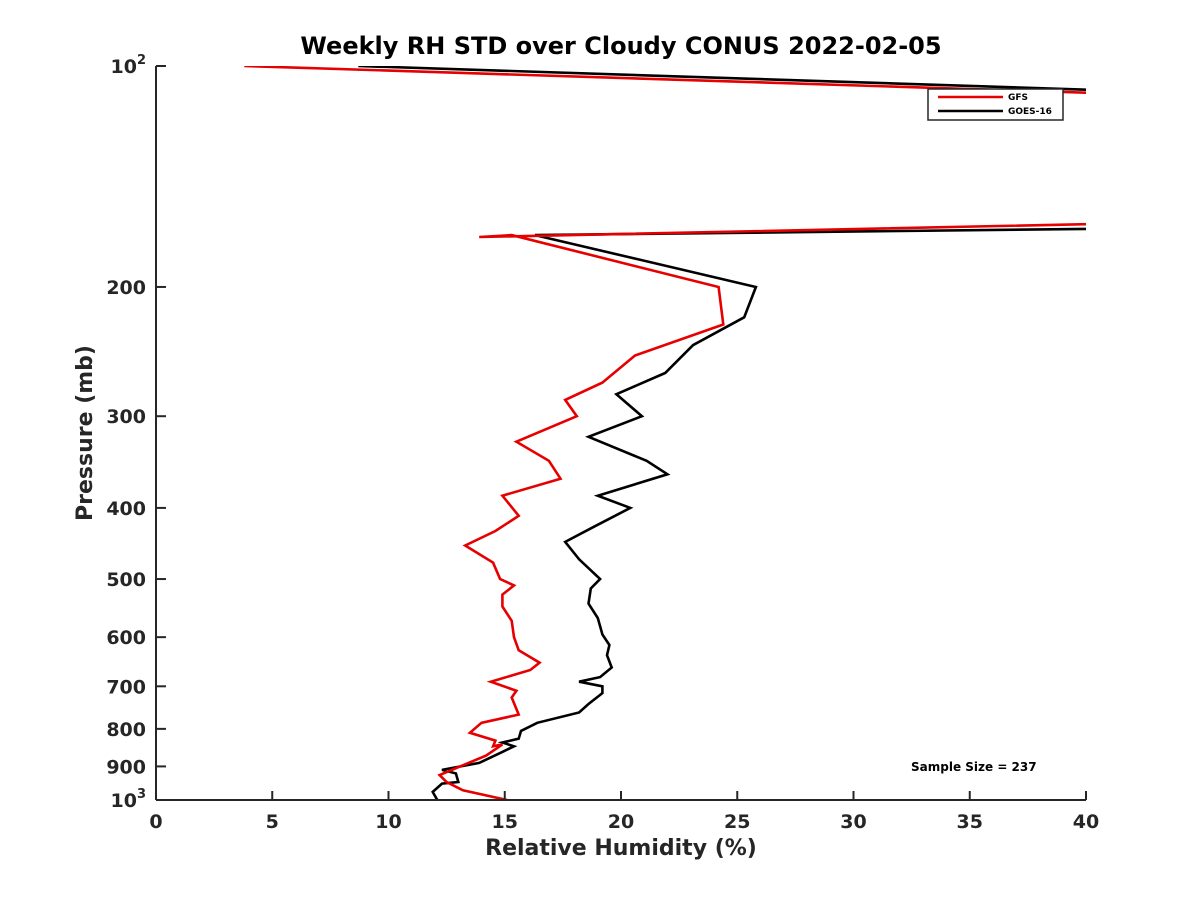  What do you see at coordinates (970, 822) in the screenshot?
I see `x-tick-label: 35` at bounding box center [970, 822].